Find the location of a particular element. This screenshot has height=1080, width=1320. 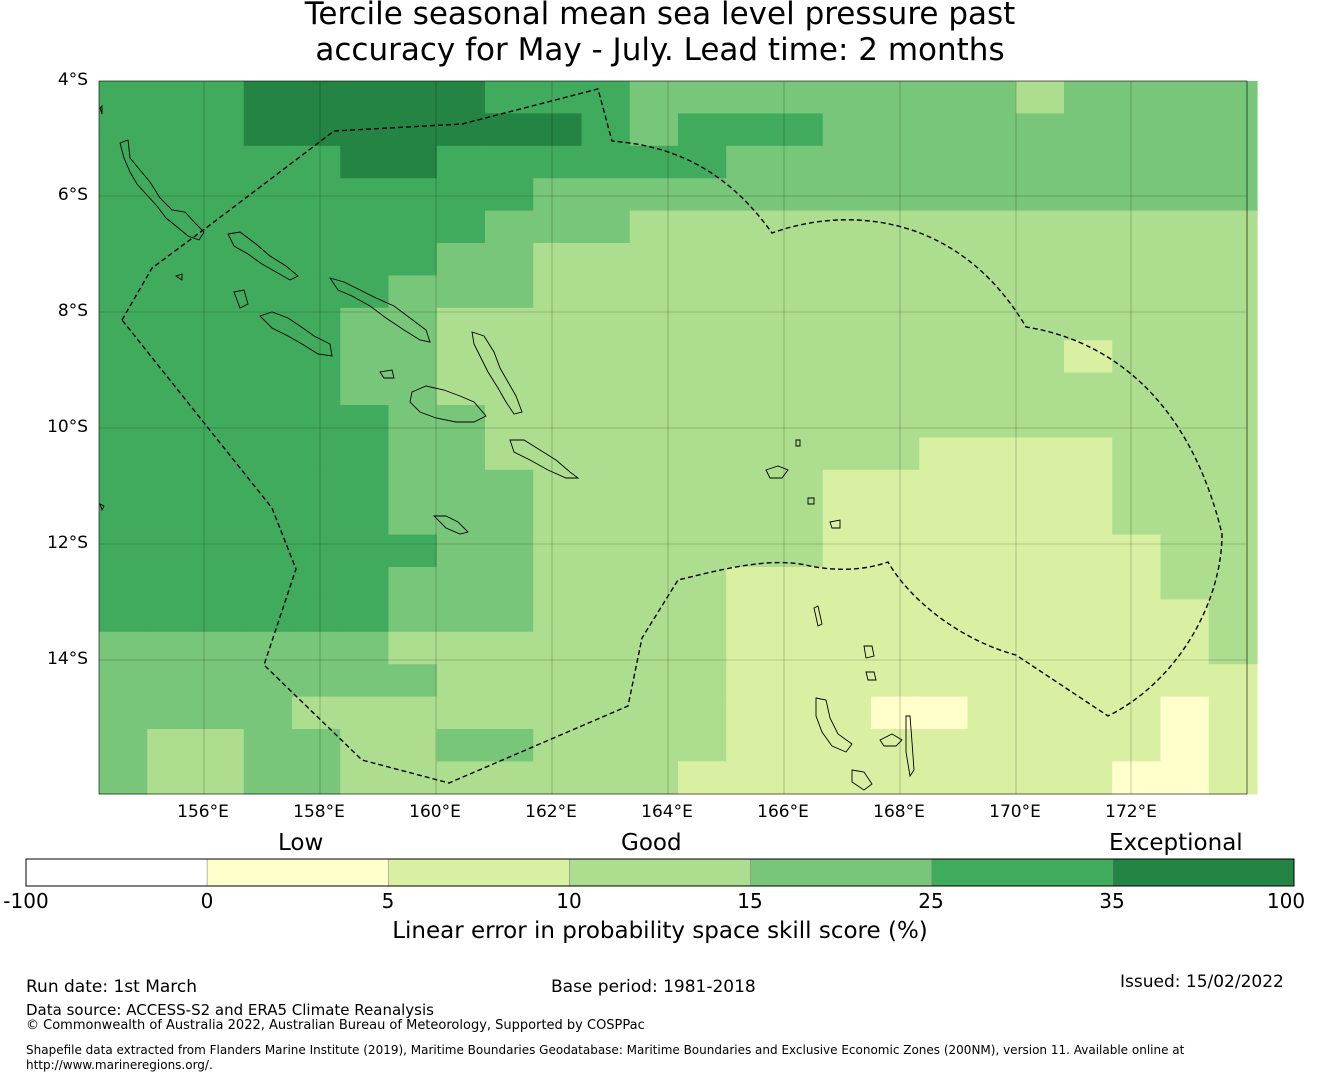

coastline-santa-cruz is located at coordinates (777, 472).